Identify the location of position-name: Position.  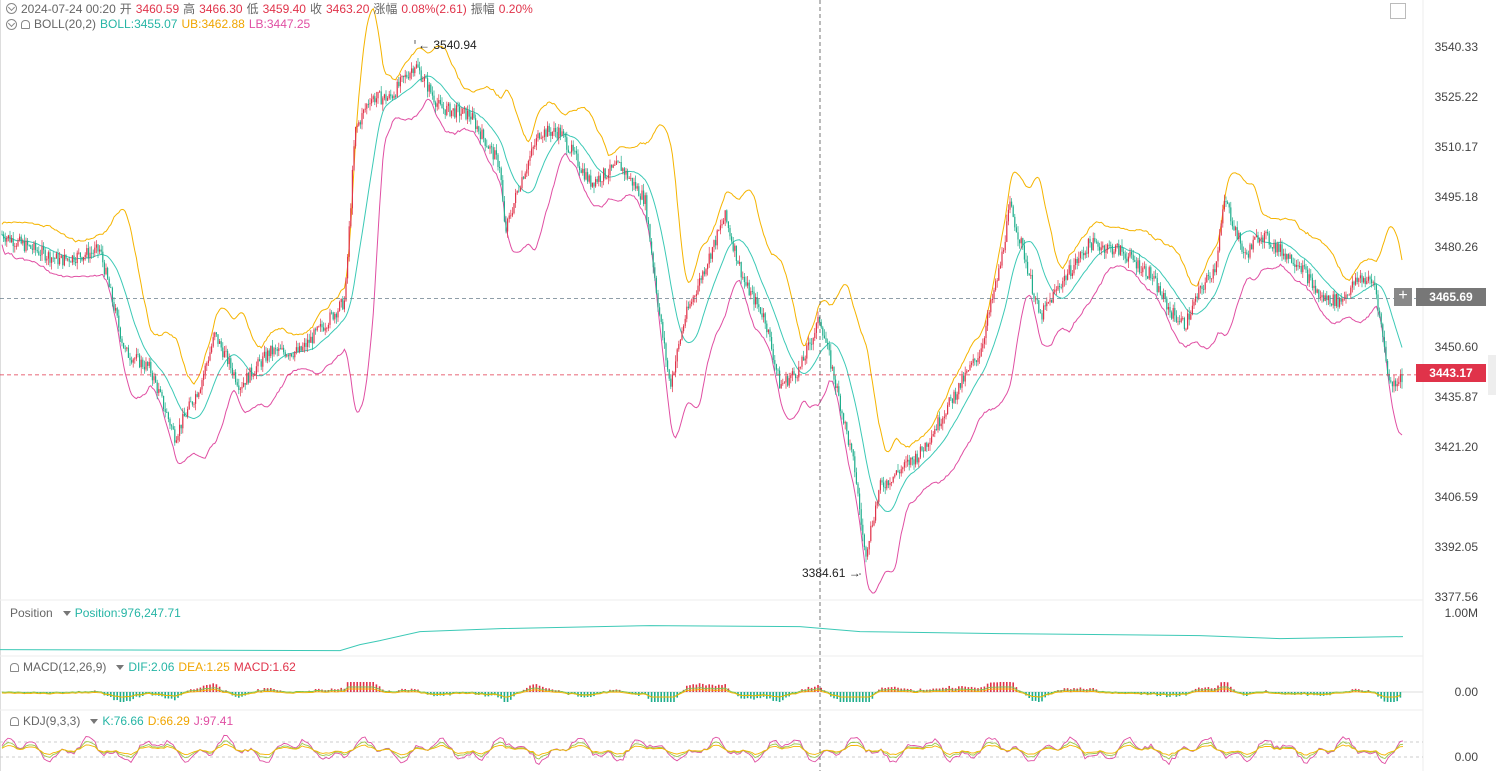
(31, 613).